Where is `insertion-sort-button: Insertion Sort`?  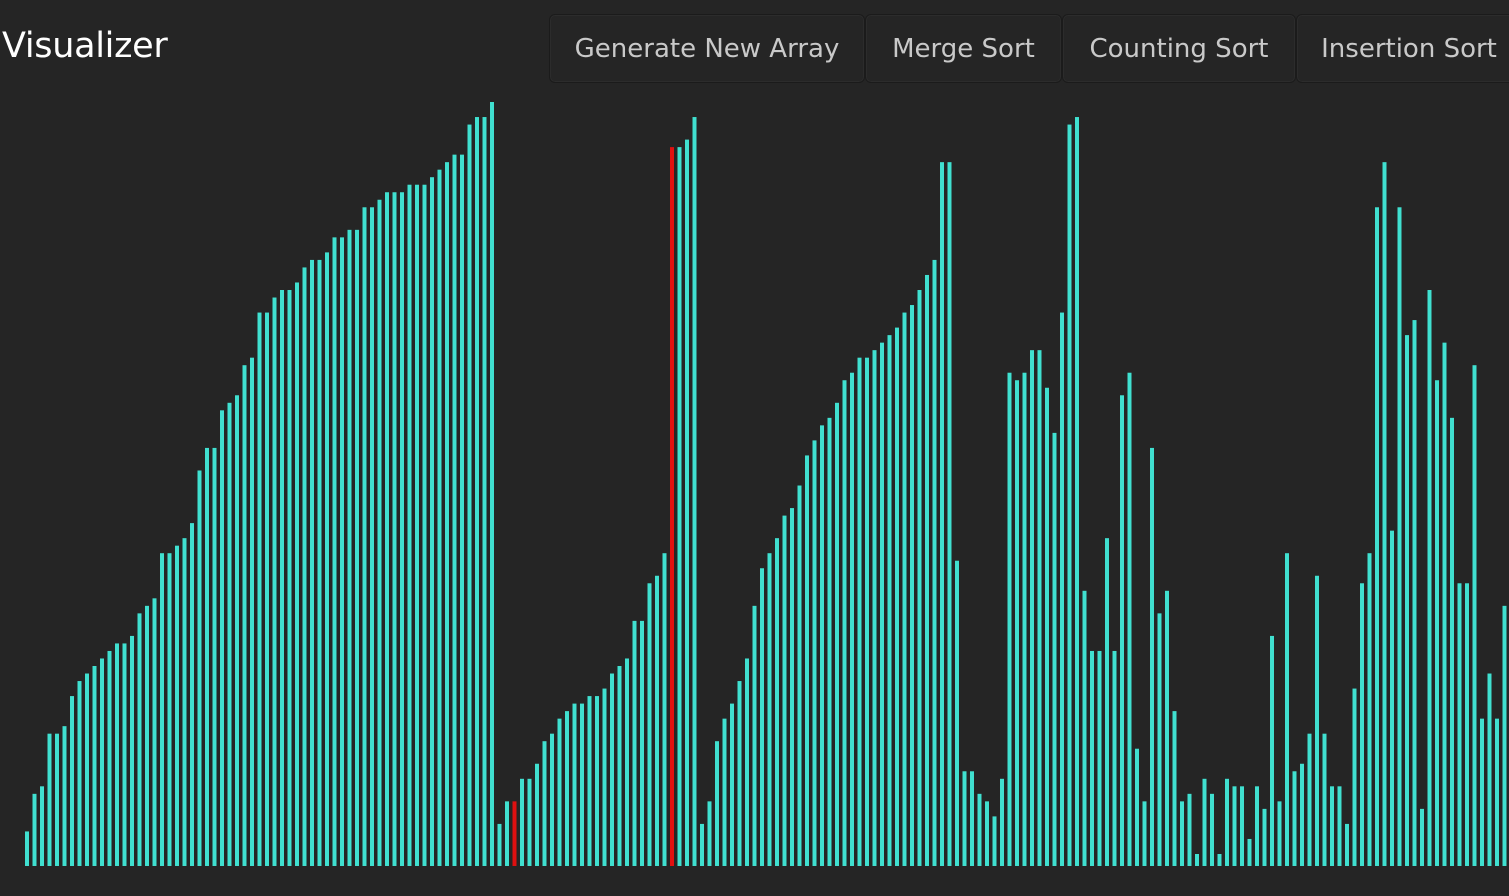
insertion-sort-button: Insertion Sort is located at coordinates (1402, 48).